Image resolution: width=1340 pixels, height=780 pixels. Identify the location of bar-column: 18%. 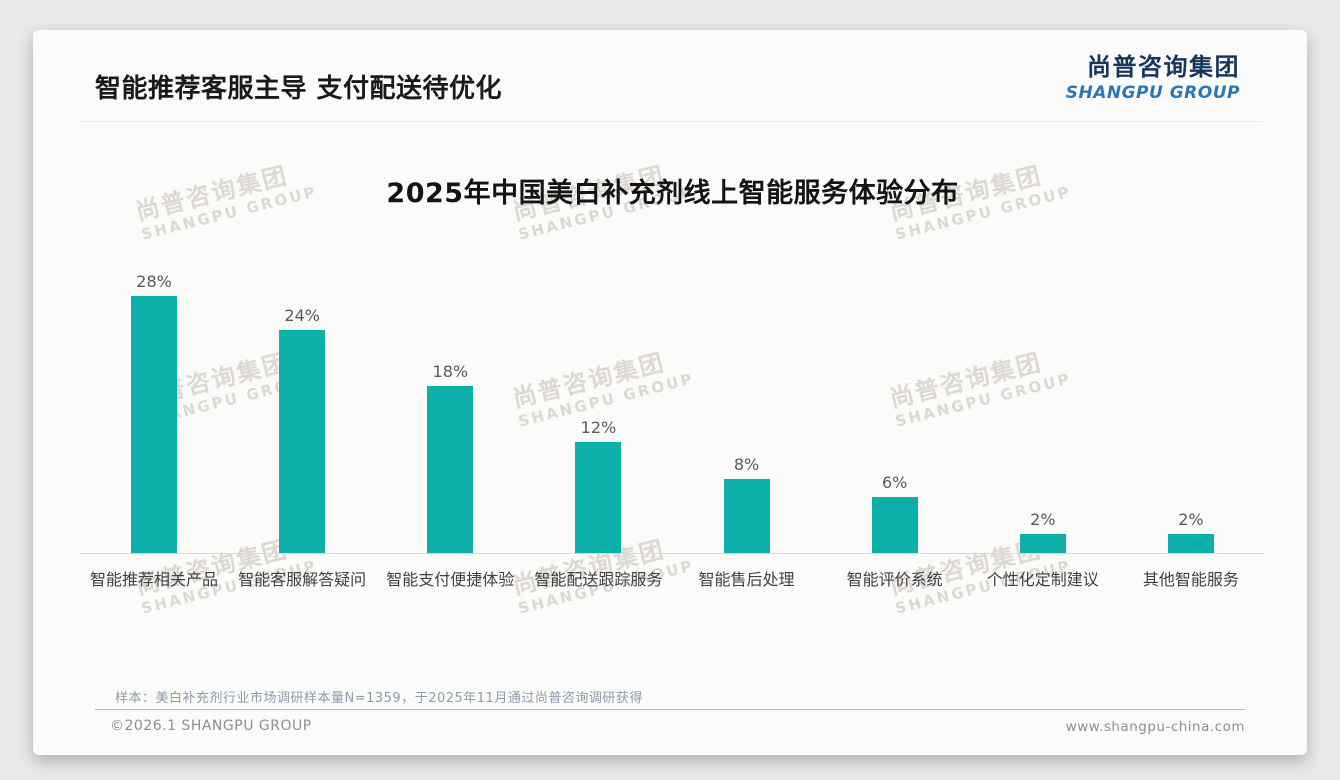
(450, 413).